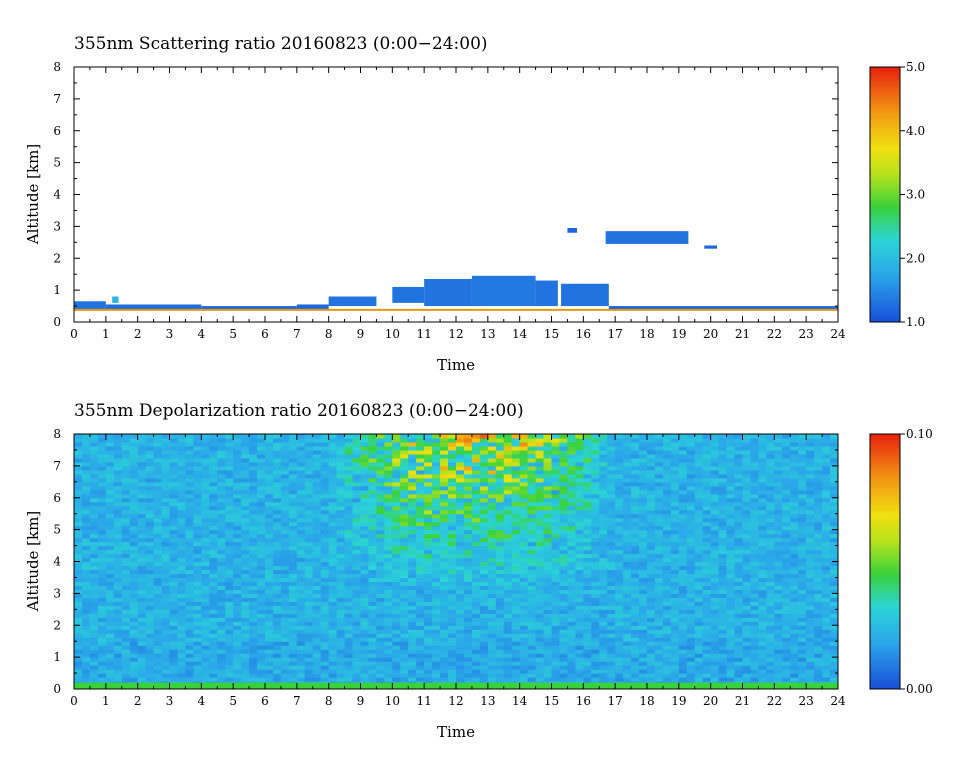 The width and height of the screenshot is (960, 770). I want to click on cloud-layer, so click(115, 299).